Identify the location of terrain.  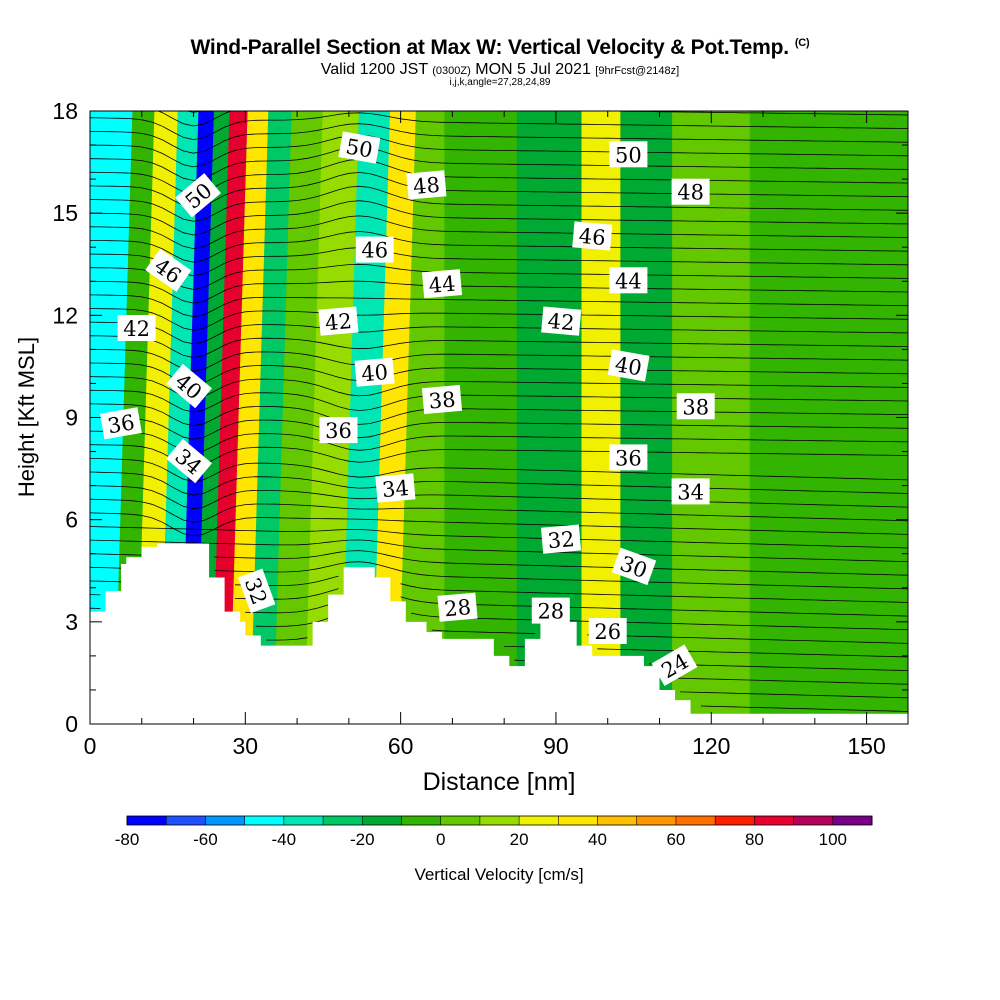
(499, 633).